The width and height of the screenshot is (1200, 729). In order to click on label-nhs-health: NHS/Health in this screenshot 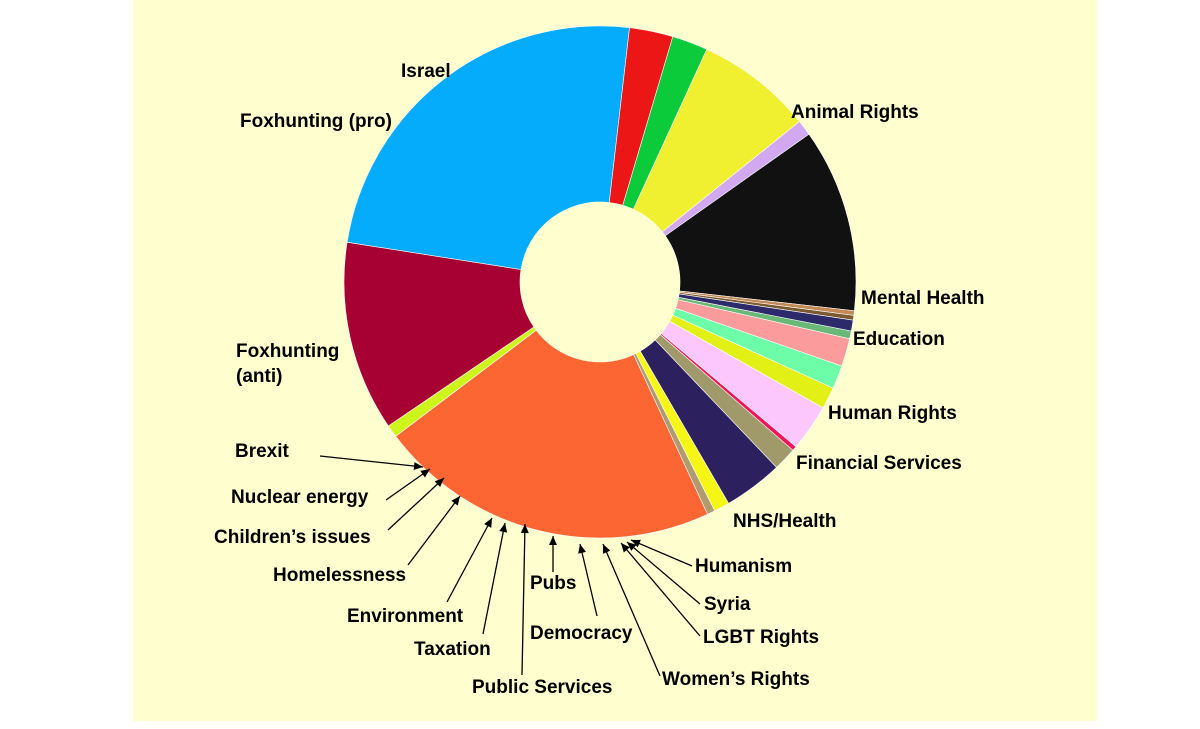, I will do `click(784, 521)`.